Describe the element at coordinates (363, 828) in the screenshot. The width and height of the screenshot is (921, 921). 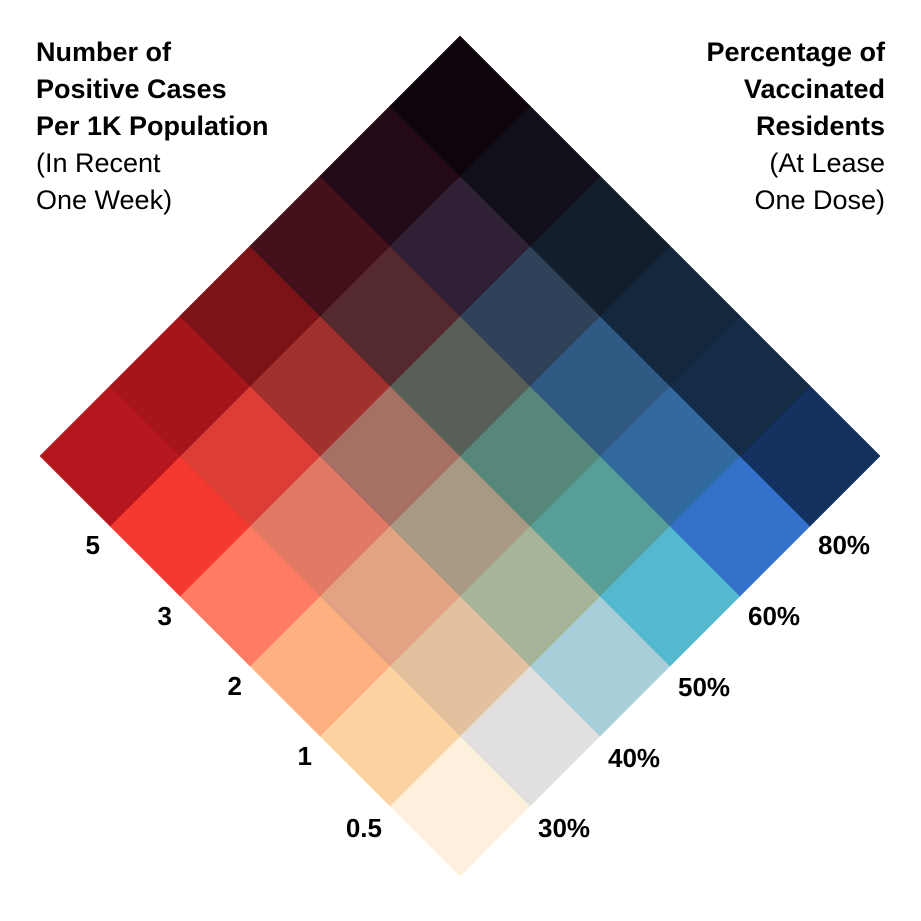
I see `cases-tick-0: 0.5` at that location.